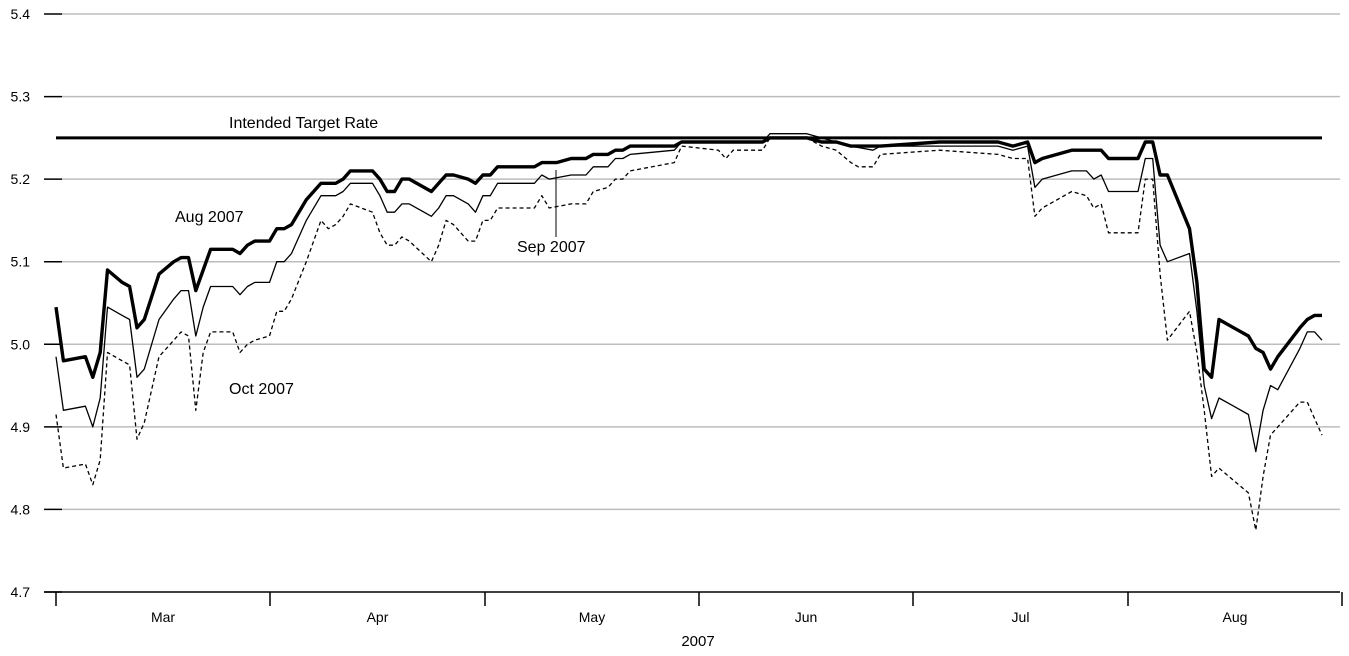  What do you see at coordinates (378, 617) in the screenshot?
I see `x-month-label-apr: Apr` at bounding box center [378, 617].